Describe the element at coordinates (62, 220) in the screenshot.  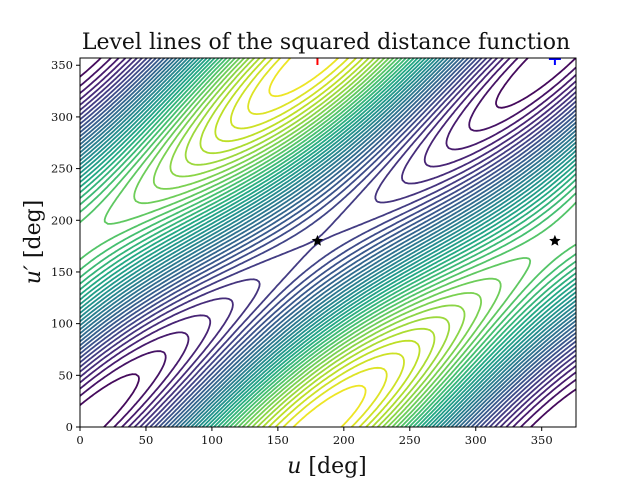
I see `y-tick-label: 200` at that location.